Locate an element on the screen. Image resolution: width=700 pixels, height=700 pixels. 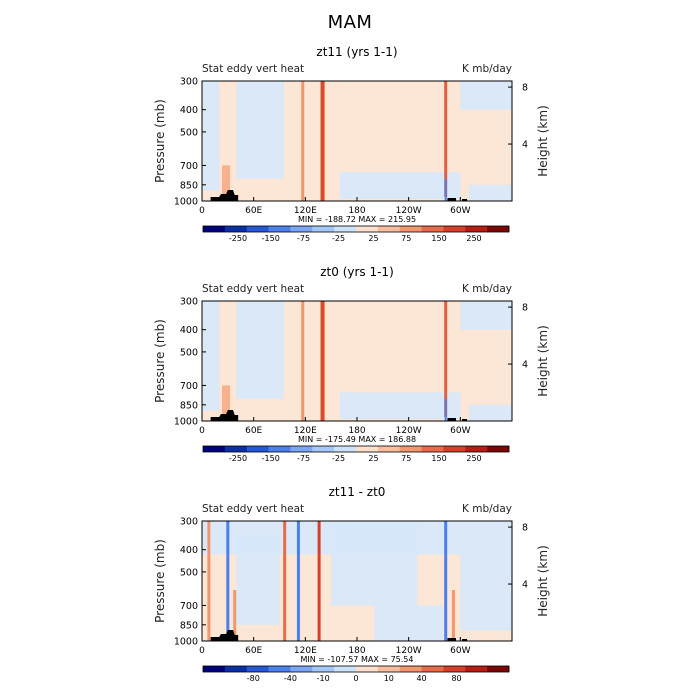
colorbar-label: 25 is located at coordinates (373, 238).